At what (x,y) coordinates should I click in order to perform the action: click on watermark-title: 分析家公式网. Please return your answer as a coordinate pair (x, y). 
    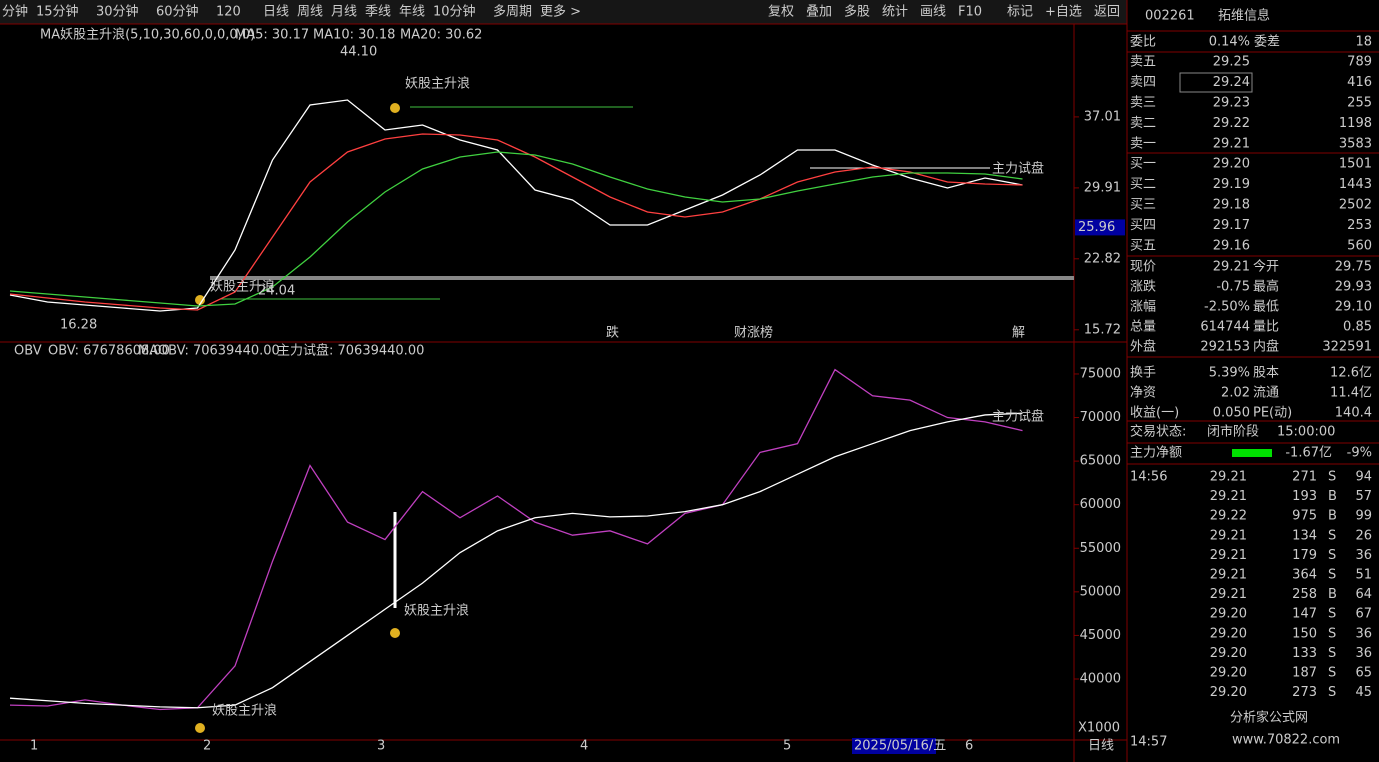
    Looking at the image, I should click on (1269, 718).